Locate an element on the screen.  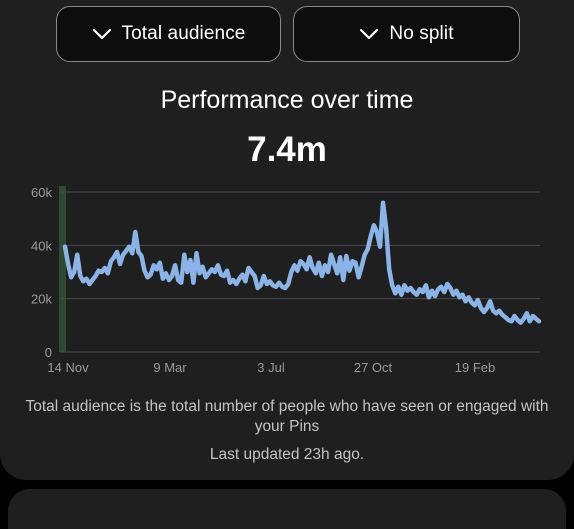
chart-title: Performance over time is located at coordinates (287, 100).